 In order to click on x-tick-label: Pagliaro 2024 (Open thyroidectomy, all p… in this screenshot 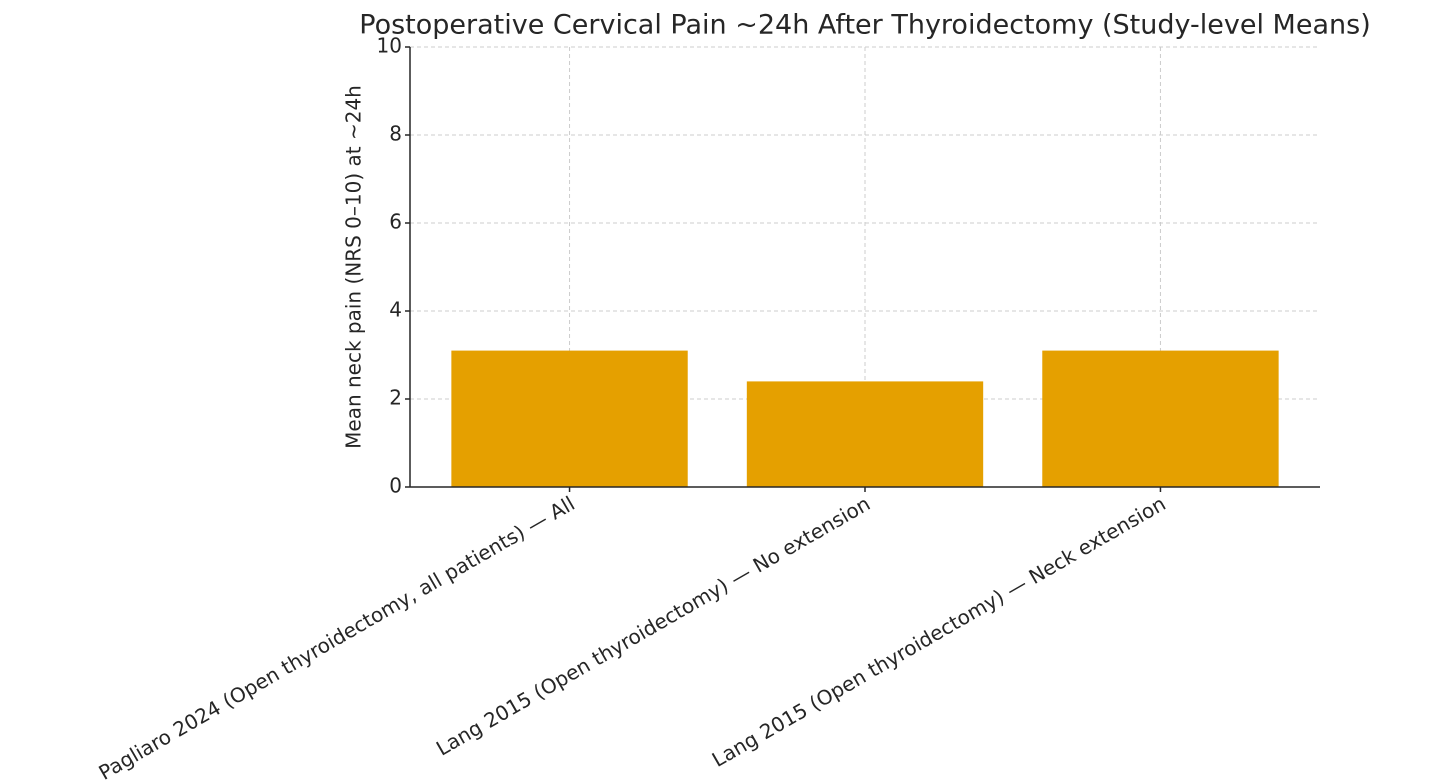, I will do `click(336, 635)`.